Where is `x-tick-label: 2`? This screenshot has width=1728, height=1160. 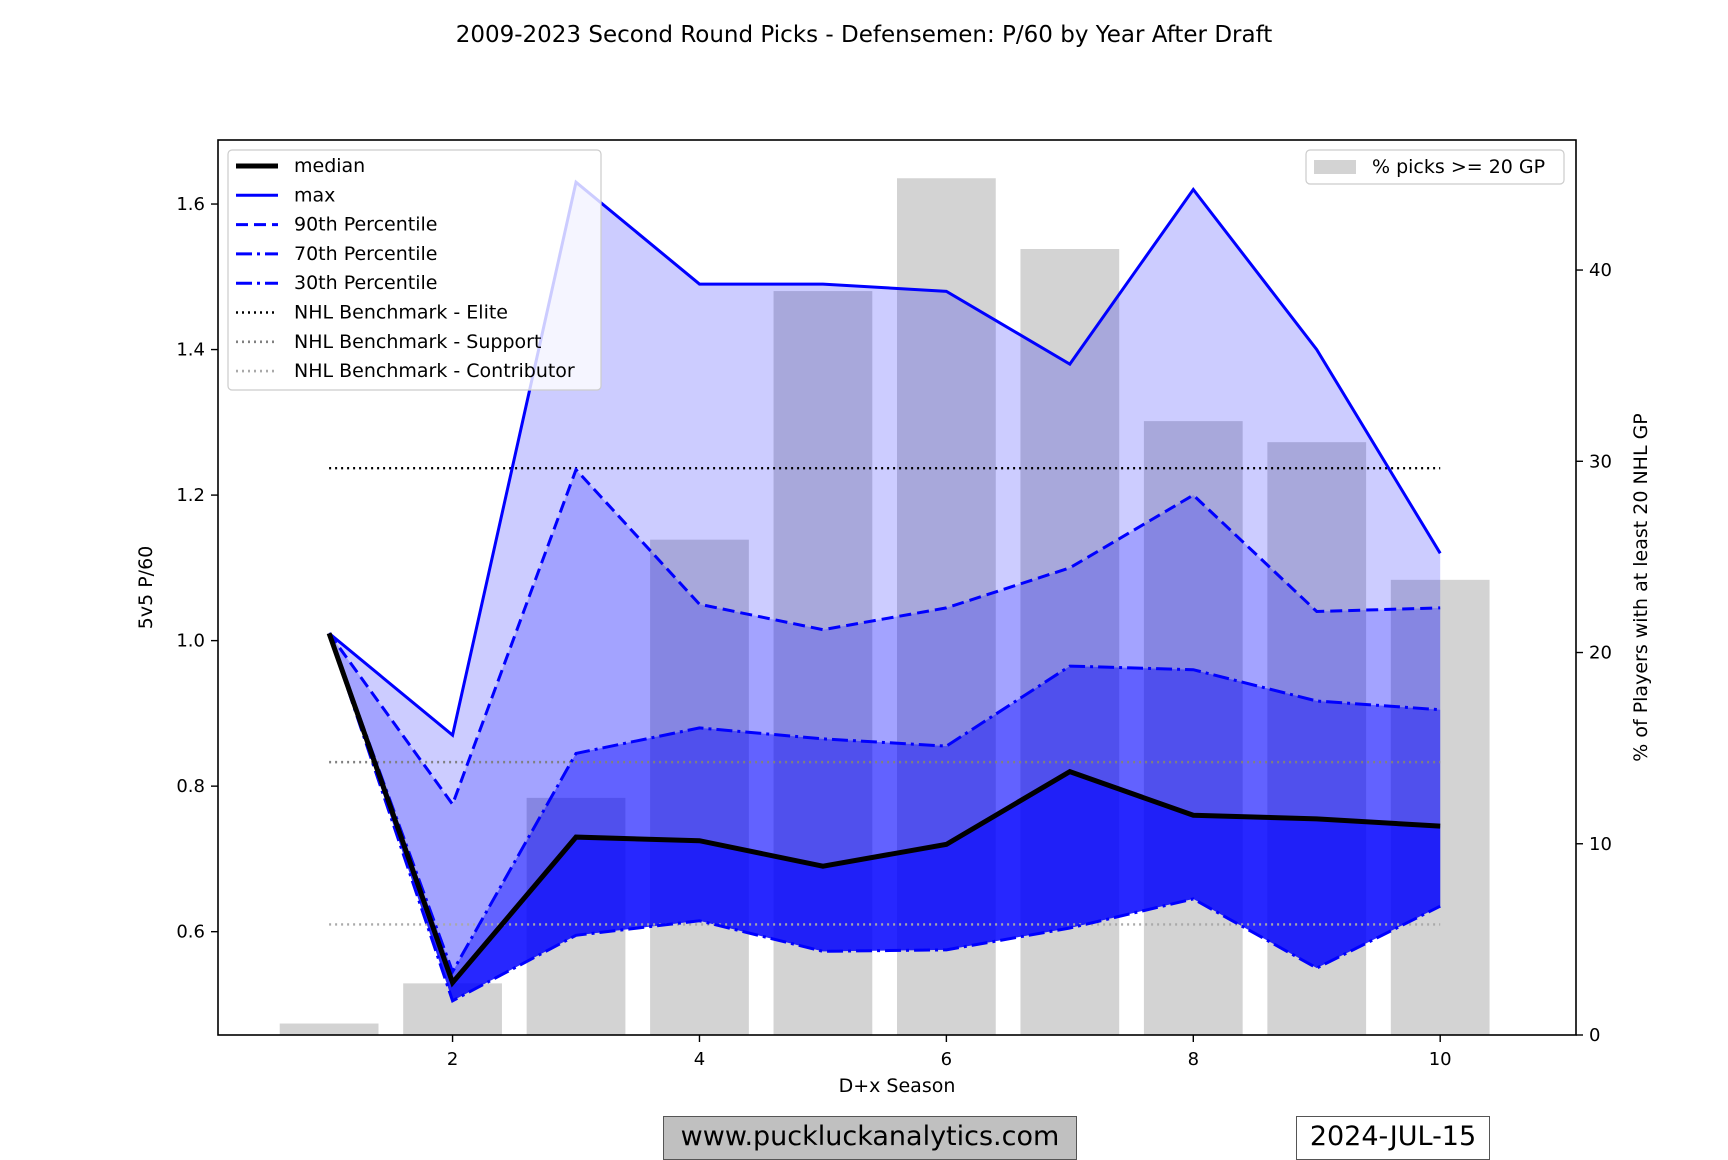
x-tick-label: 2 is located at coordinates (452, 1059).